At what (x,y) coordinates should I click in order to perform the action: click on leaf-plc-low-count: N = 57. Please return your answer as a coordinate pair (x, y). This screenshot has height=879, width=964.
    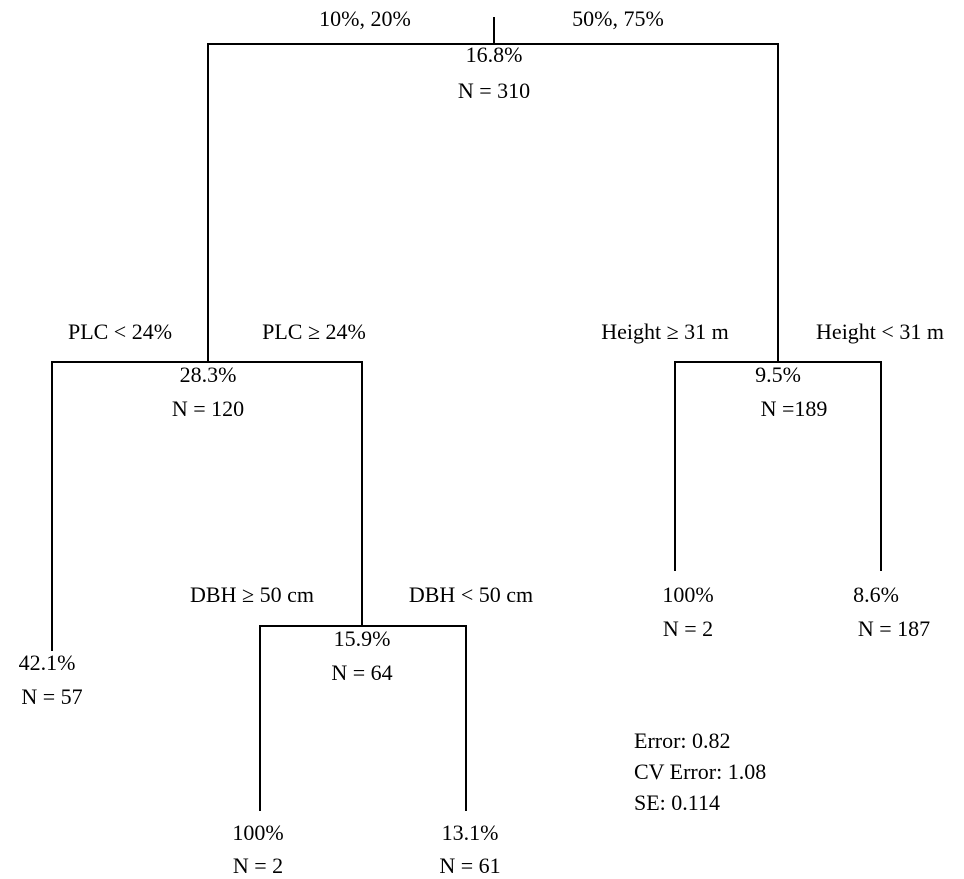
    Looking at the image, I should click on (51, 696).